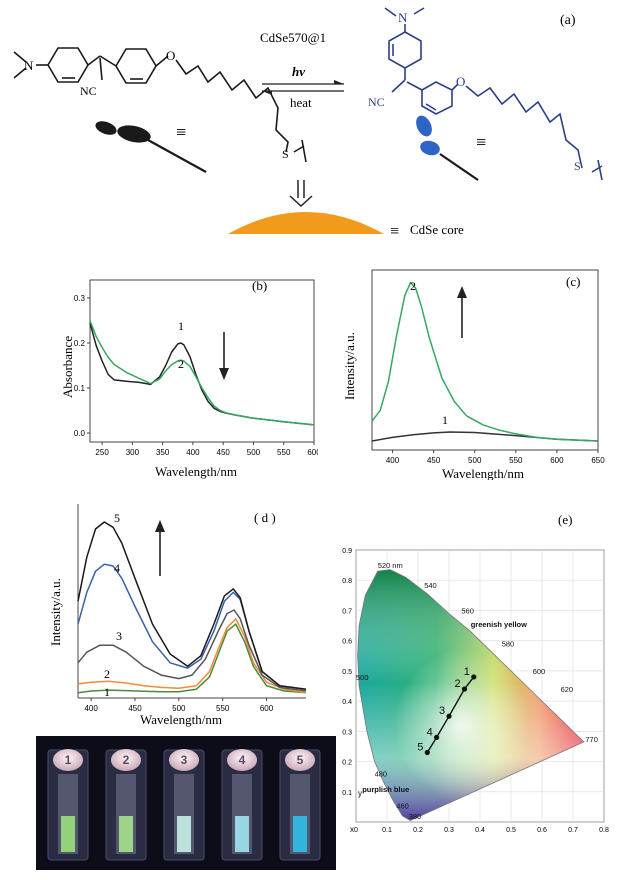 The width and height of the screenshot is (624, 880). Describe the element at coordinates (242, 805) in the screenshot. I see `vial-4: 4` at that location.